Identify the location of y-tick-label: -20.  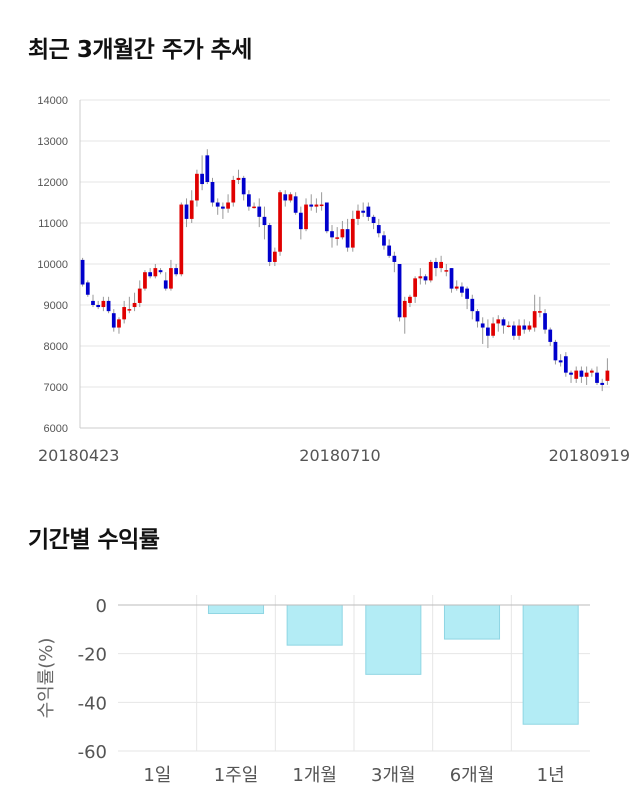
(92, 655).